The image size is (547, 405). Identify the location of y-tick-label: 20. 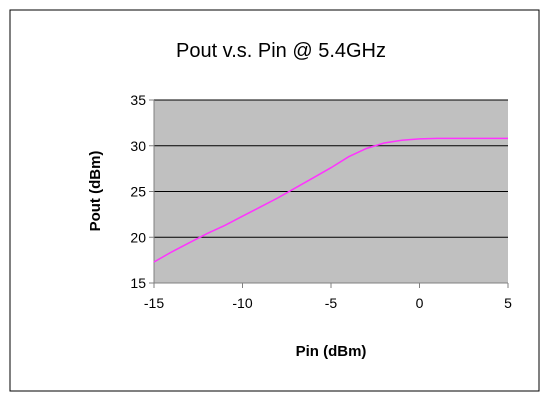
(138, 237).